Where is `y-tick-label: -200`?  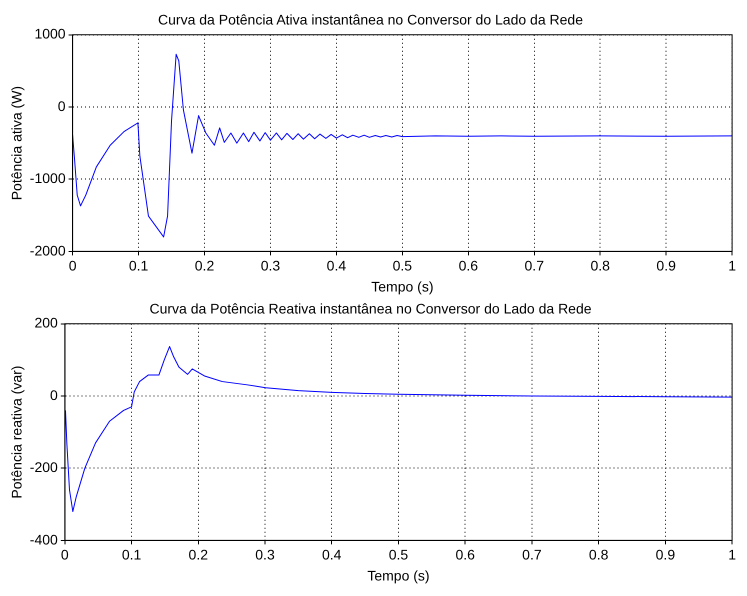 y-tick-label: -200 is located at coordinates (44, 467).